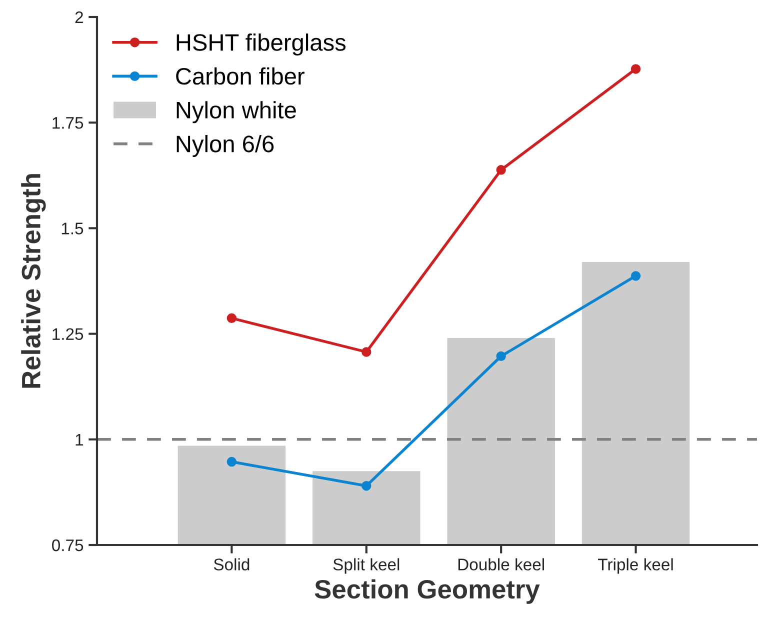 This screenshot has width=762, height=618. I want to click on x-tick-label: Solid, so click(232, 564).